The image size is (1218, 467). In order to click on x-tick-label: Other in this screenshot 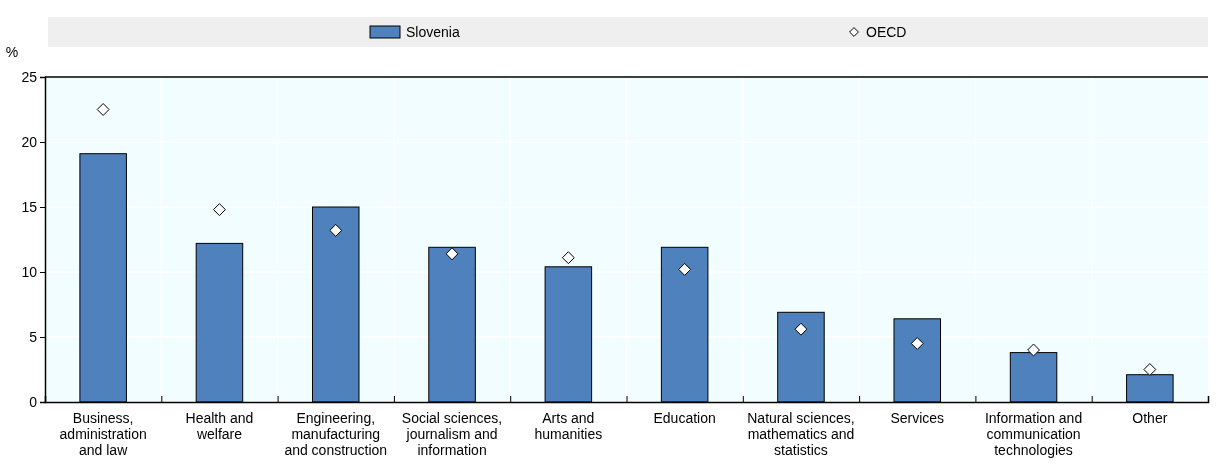, I will do `click(1150, 418)`.